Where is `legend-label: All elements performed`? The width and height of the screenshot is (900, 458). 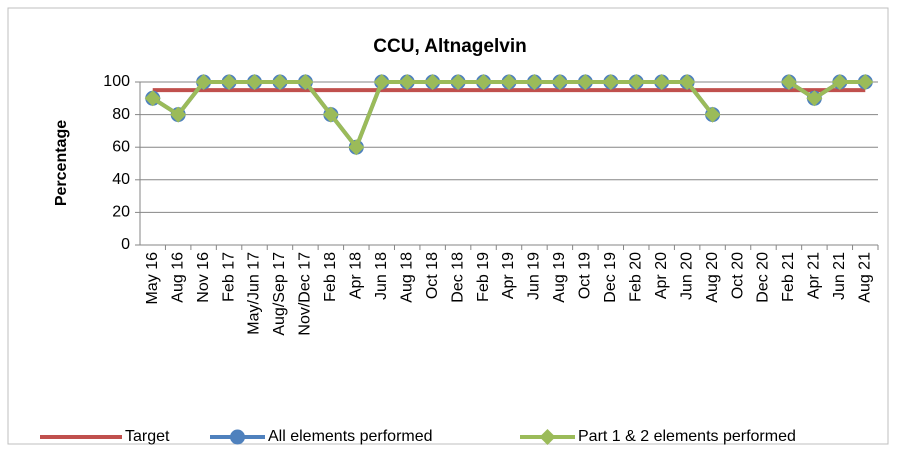 legend-label: All elements performed is located at coordinates (350, 436).